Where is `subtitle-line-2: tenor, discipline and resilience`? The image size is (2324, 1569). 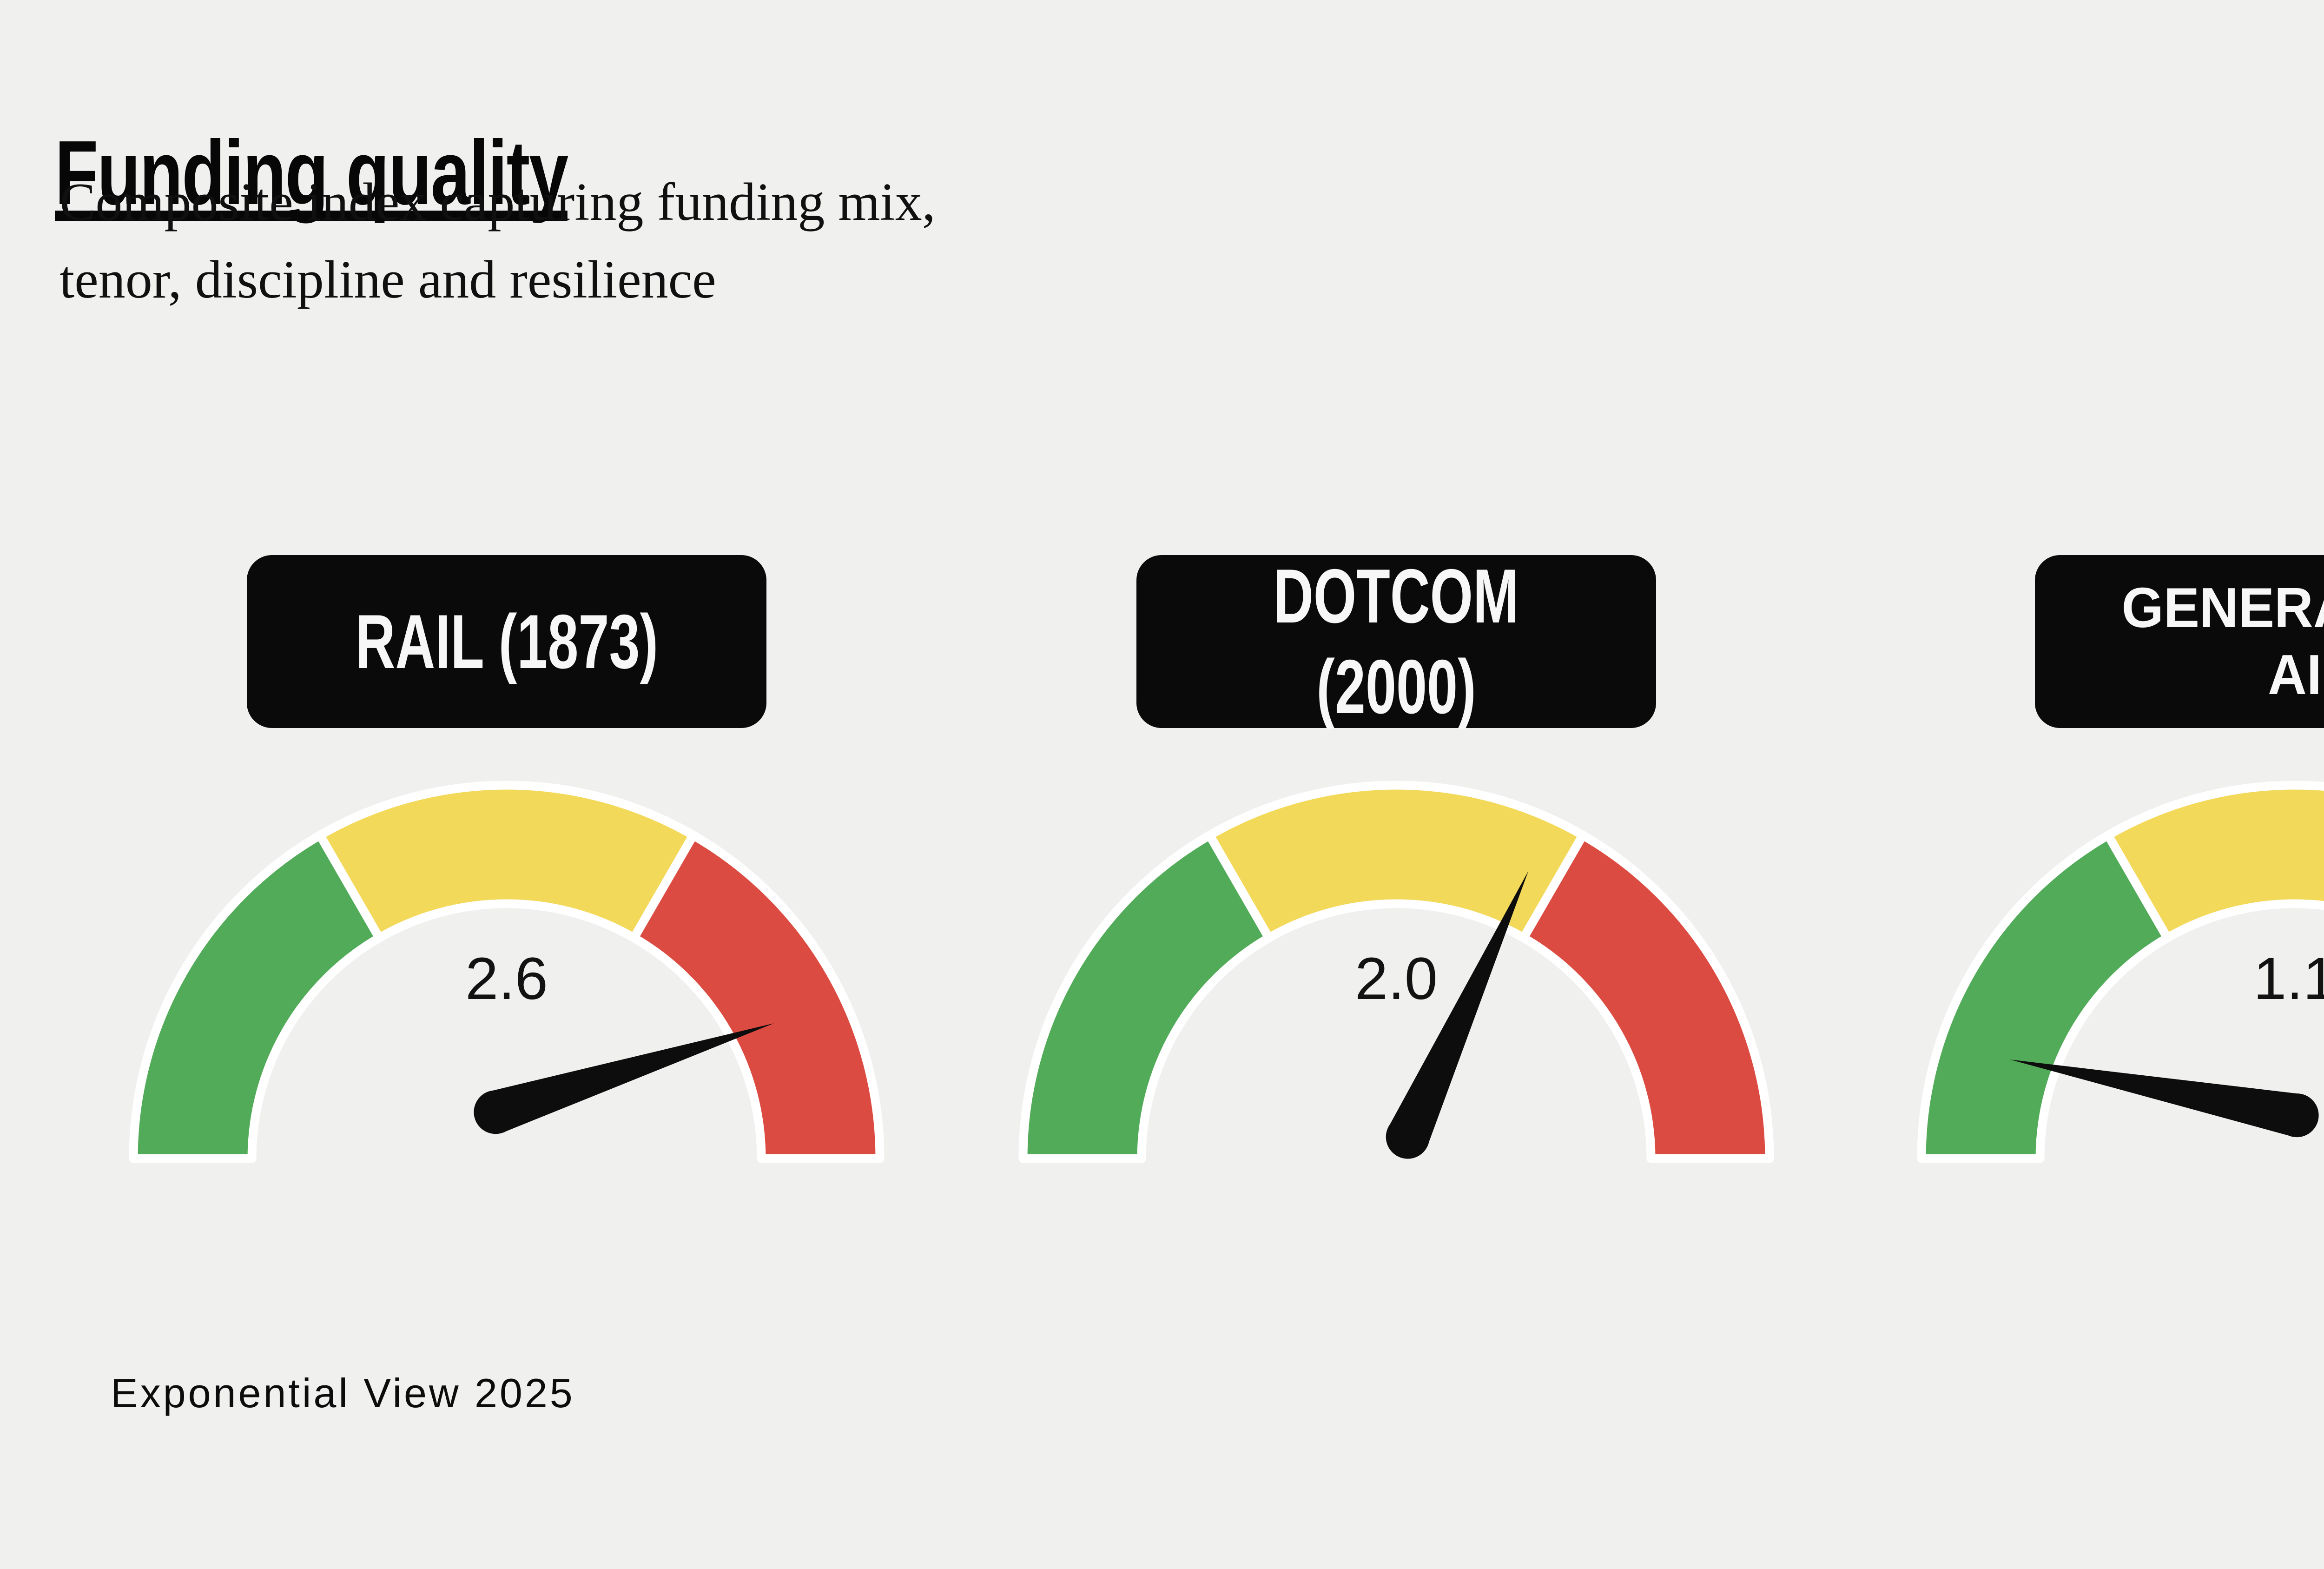
subtitle-line-2: tenor, discipline and resilience is located at coordinates (387, 280).